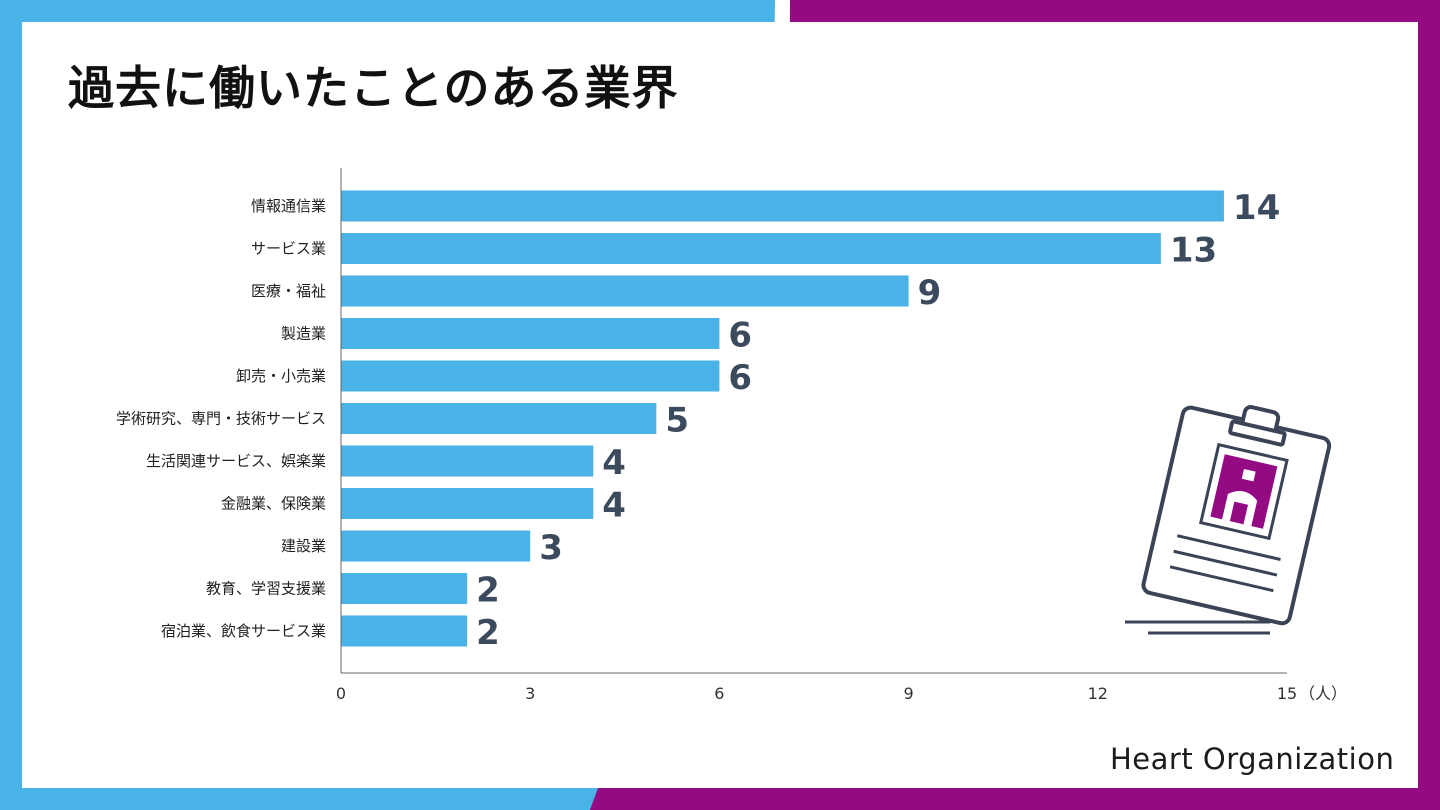 The width and height of the screenshot is (1440, 810). I want to click on brand-logo: Heart Organization, so click(1252, 762).